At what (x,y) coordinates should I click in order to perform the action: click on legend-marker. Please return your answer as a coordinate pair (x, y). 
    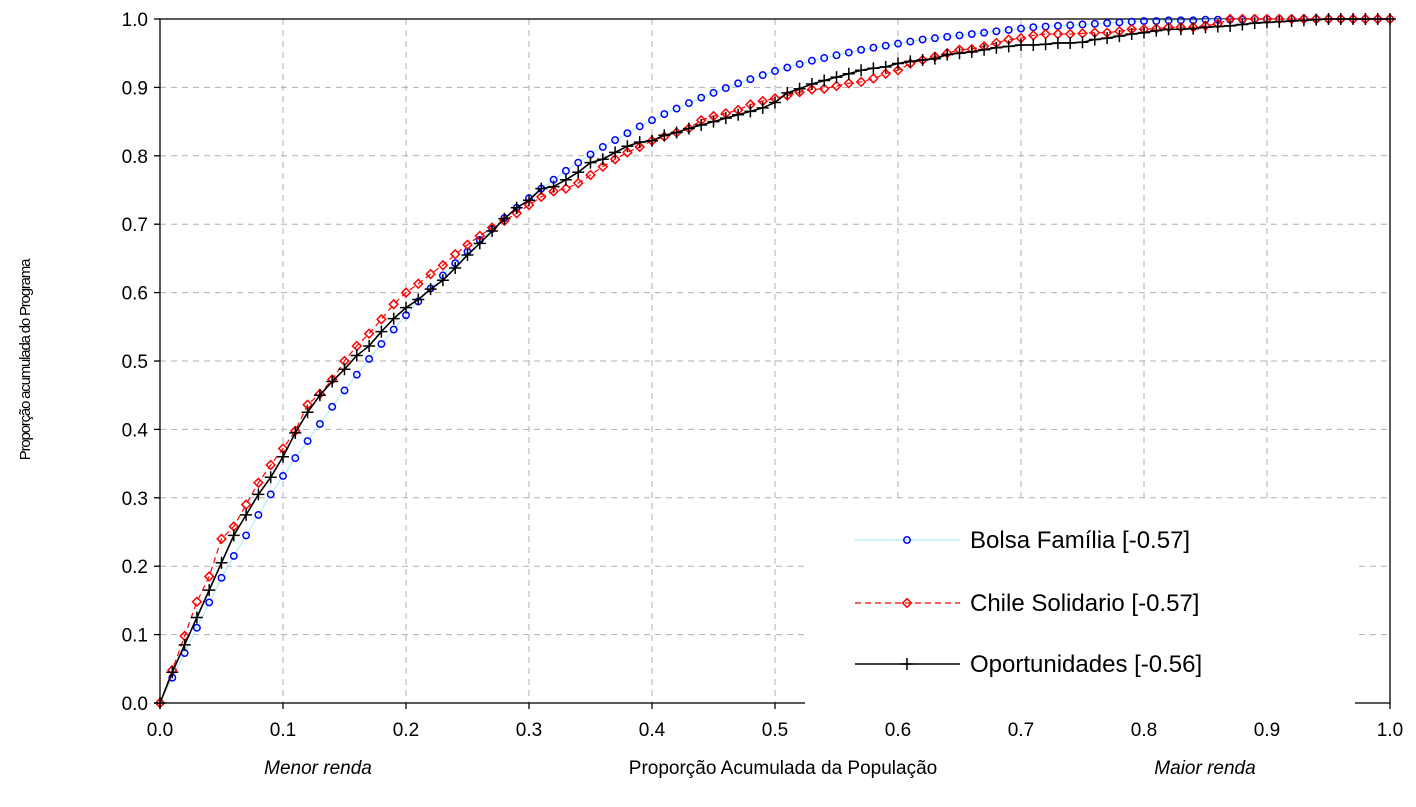
    Looking at the image, I should click on (907, 540).